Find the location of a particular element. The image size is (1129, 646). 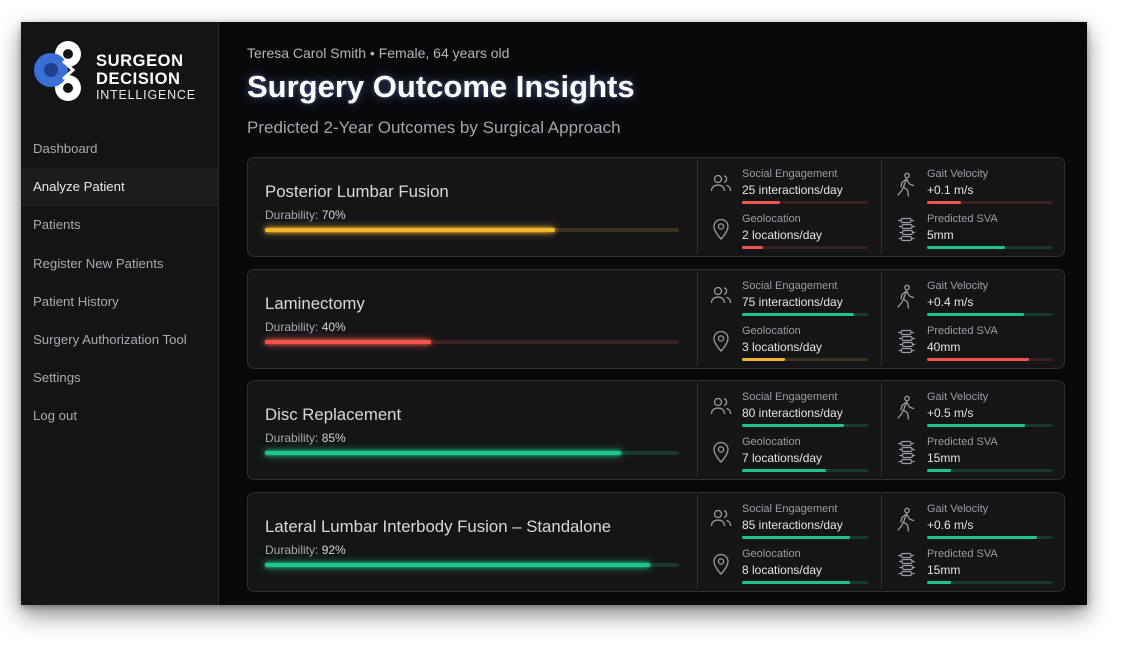

durability-value: 92% is located at coordinates (333, 550).